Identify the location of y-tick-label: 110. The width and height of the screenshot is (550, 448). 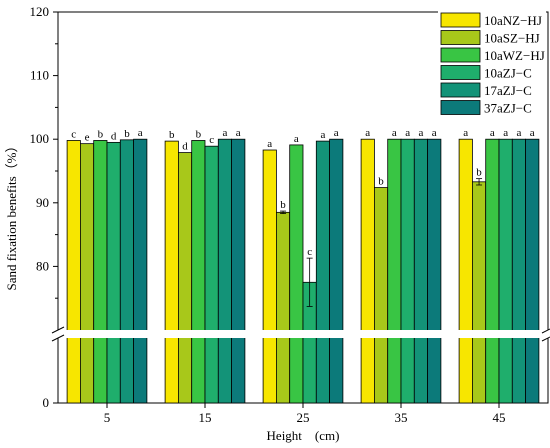
(39, 75).